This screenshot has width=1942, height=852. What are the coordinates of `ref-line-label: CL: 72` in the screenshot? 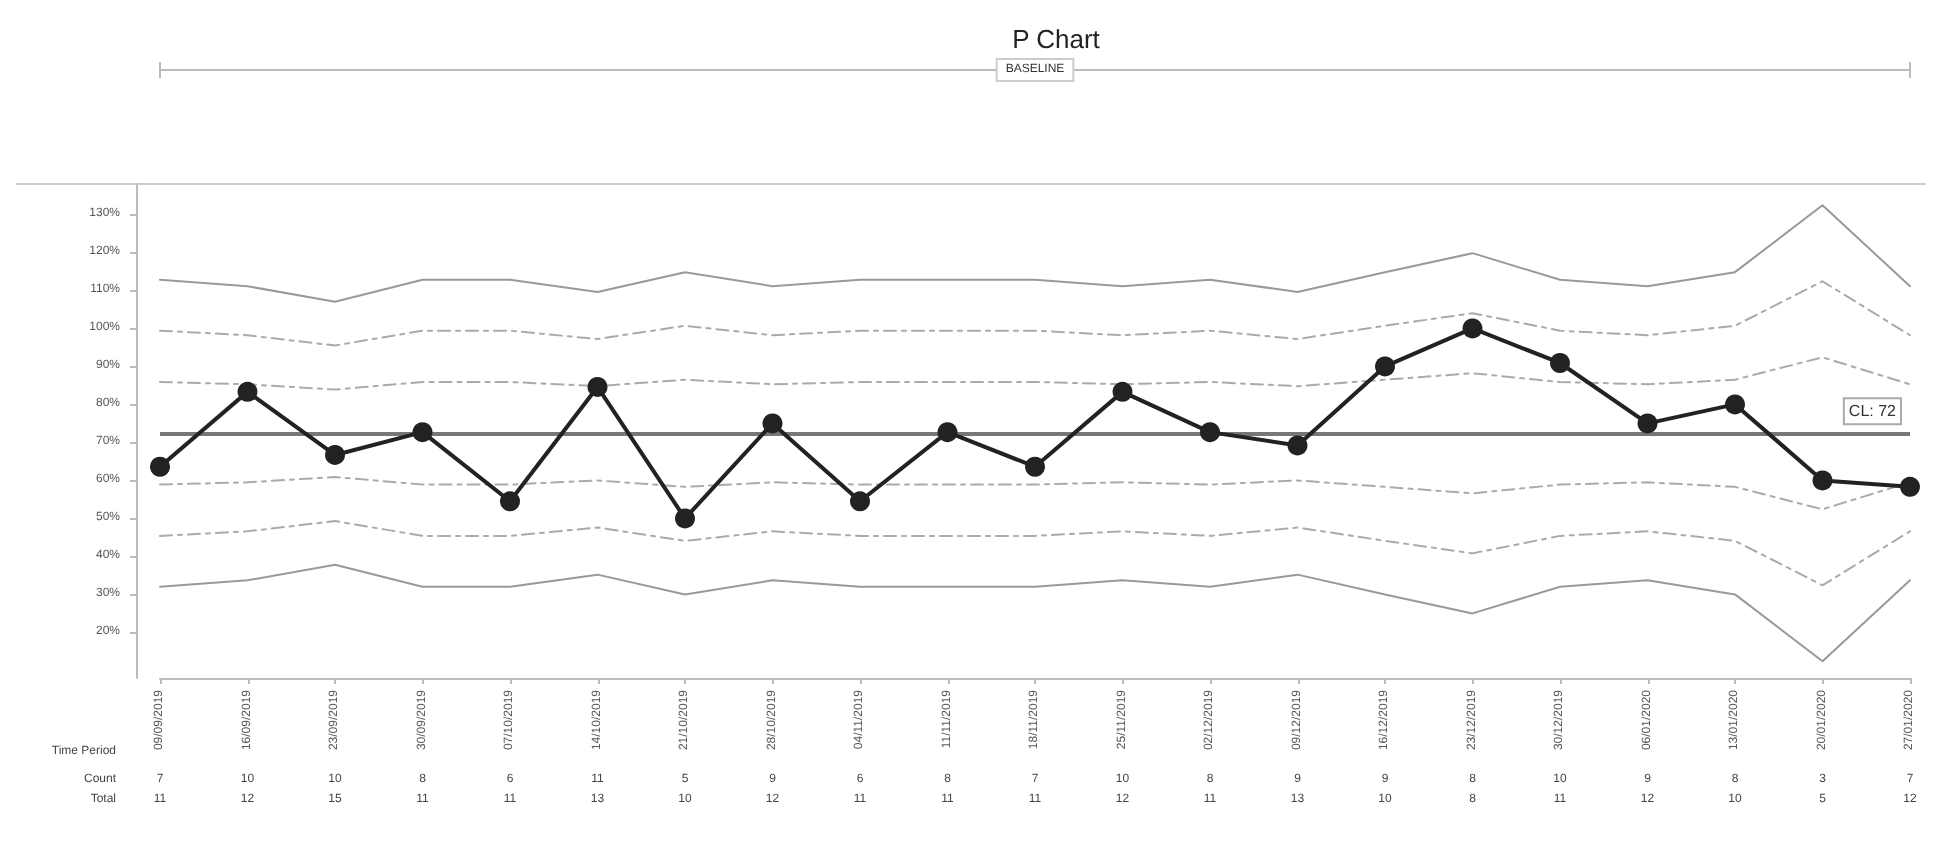 It's located at (1873, 411).